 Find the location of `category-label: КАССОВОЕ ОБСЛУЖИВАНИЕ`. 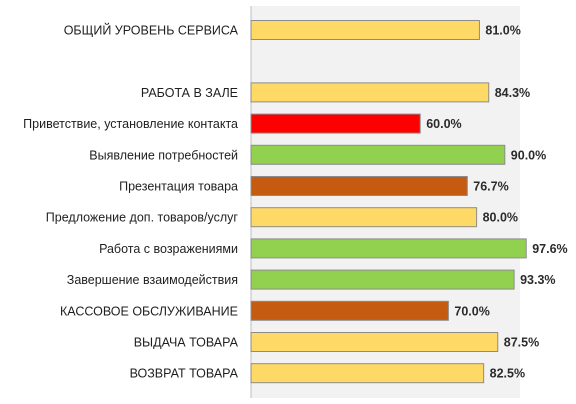

category-label: КАССОВОЕ ОБСЛУЖИВАНИЕ is located at coordinates (149, 311).